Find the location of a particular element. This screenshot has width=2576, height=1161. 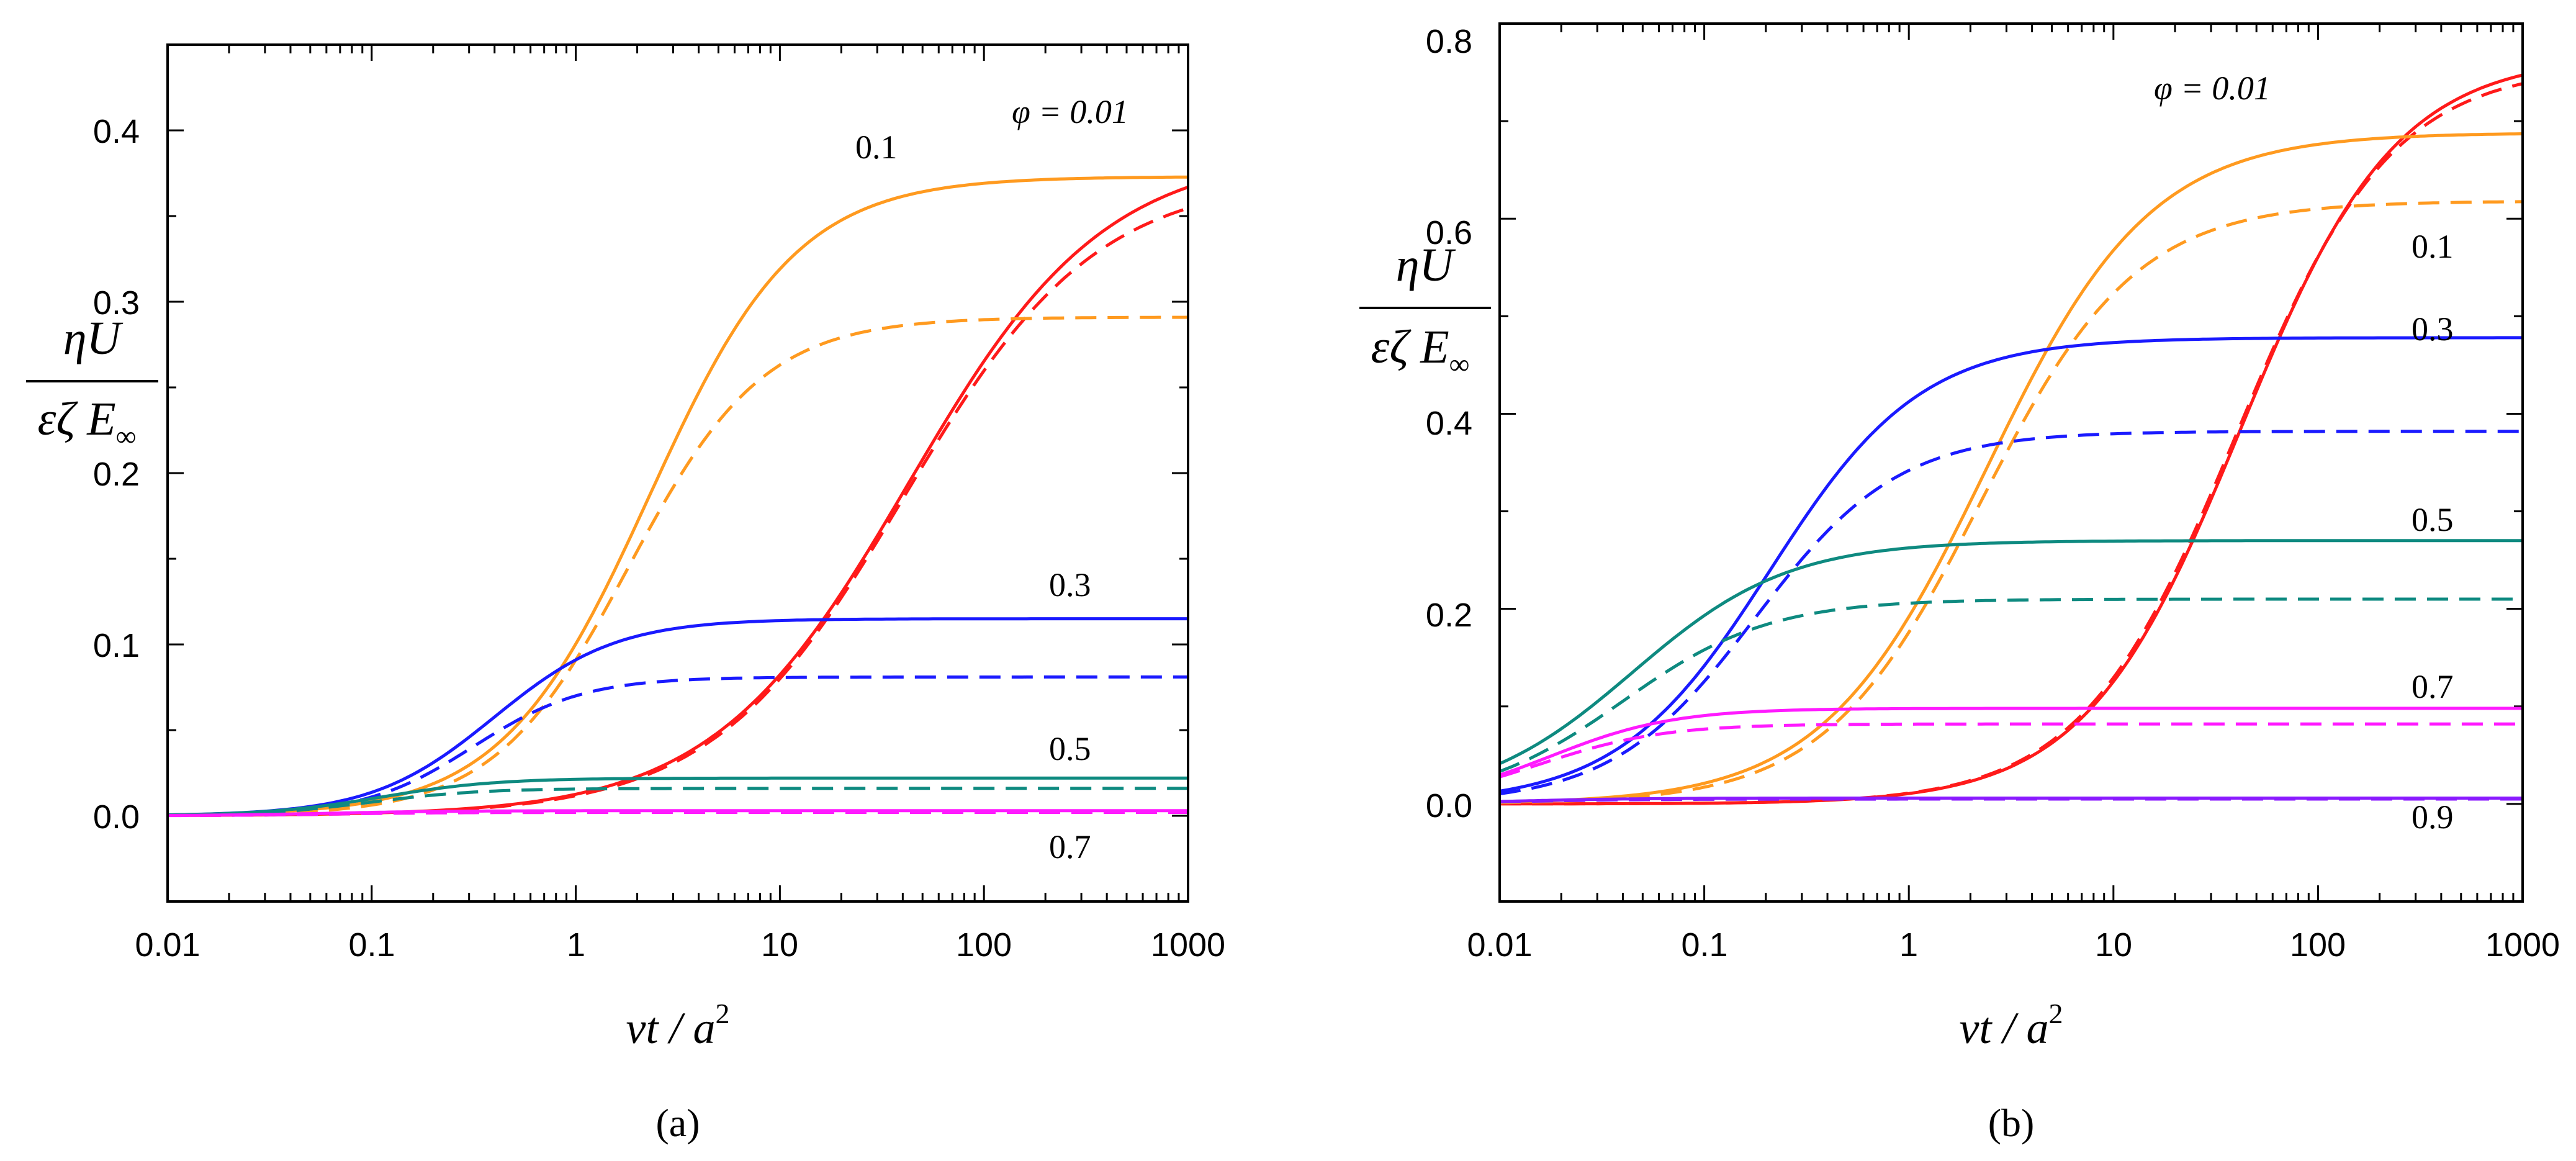

panel-a-ytick-label: 0.1 is located at coordinates (116, 646).